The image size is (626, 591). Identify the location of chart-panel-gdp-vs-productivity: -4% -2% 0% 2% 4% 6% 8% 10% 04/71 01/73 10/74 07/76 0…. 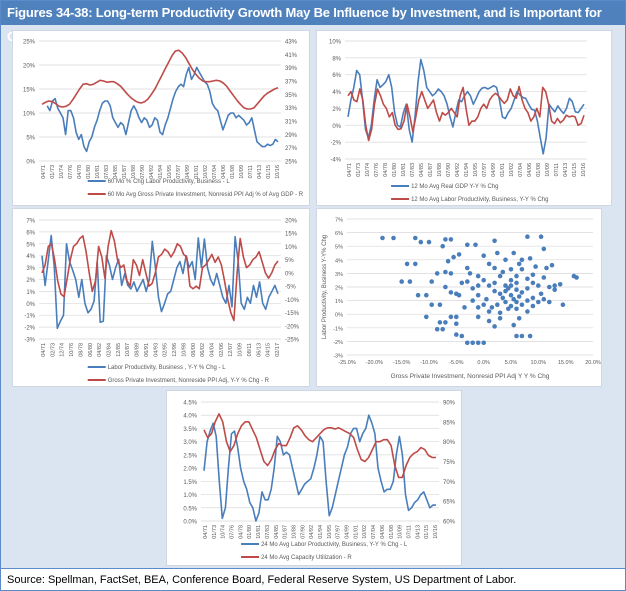
(464, 118).